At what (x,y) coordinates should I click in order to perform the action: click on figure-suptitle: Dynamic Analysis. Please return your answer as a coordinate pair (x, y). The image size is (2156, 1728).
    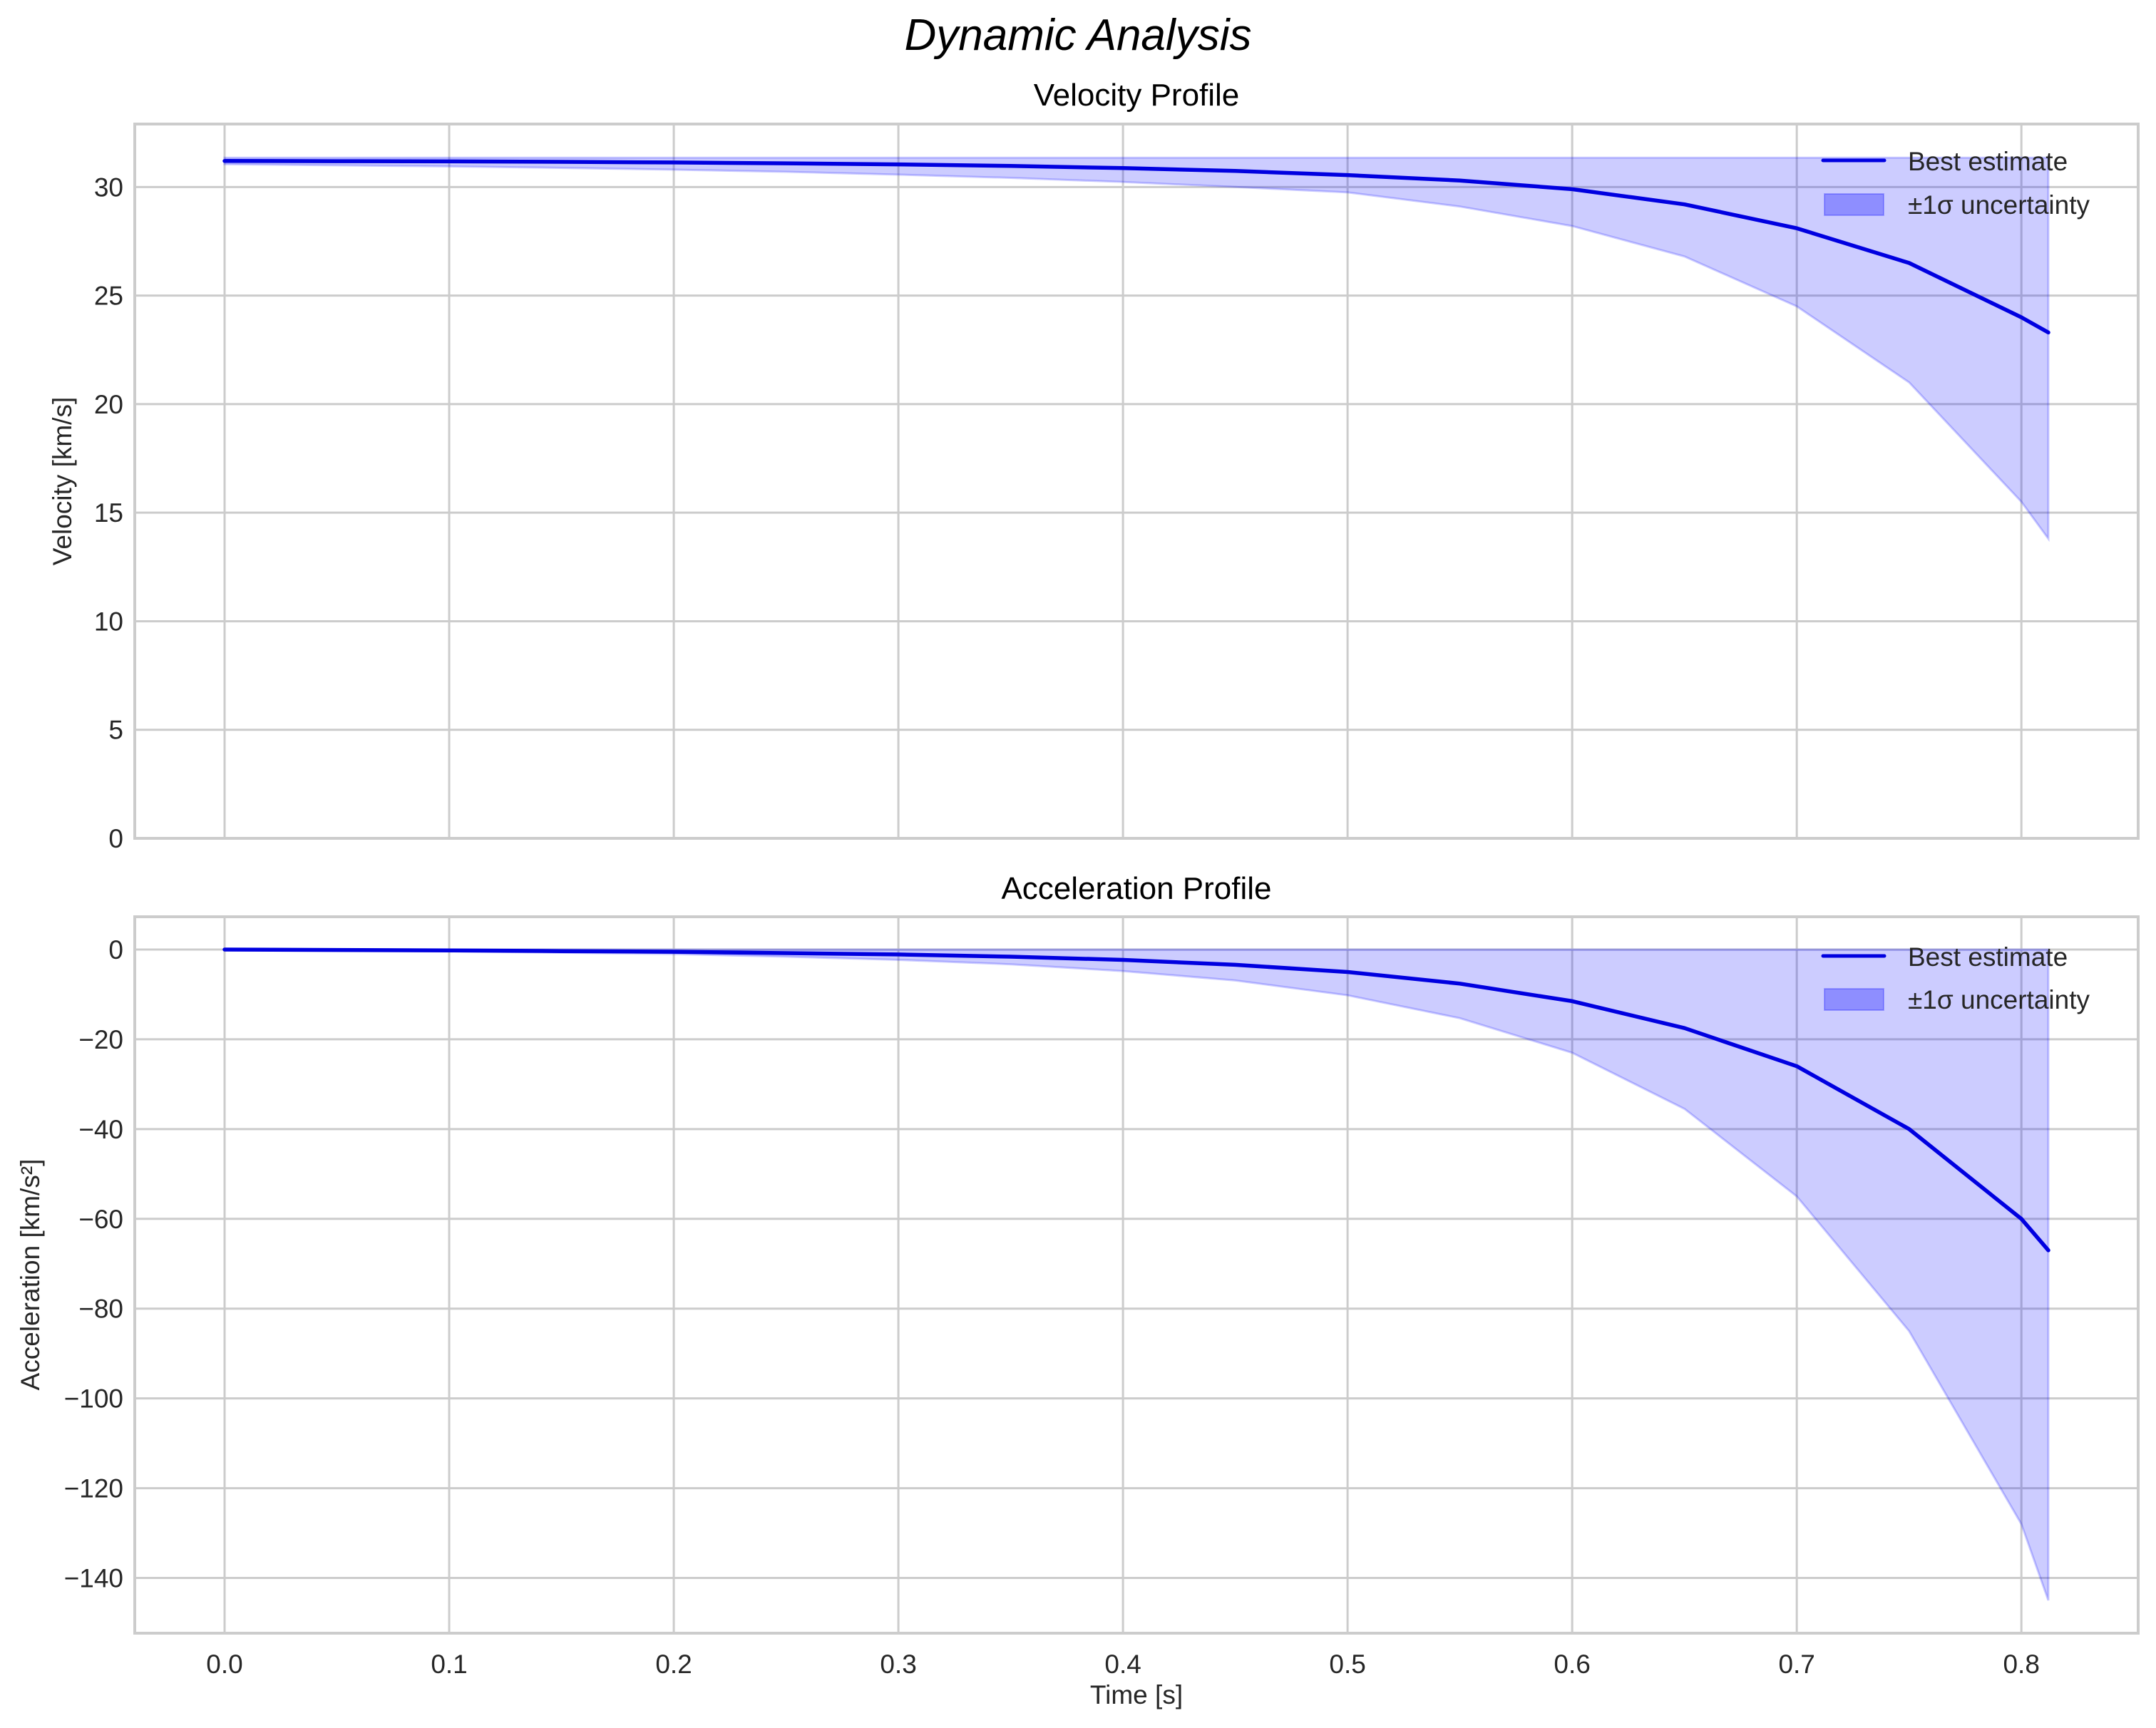
    Looking at the image, I should click on (1078, 35).